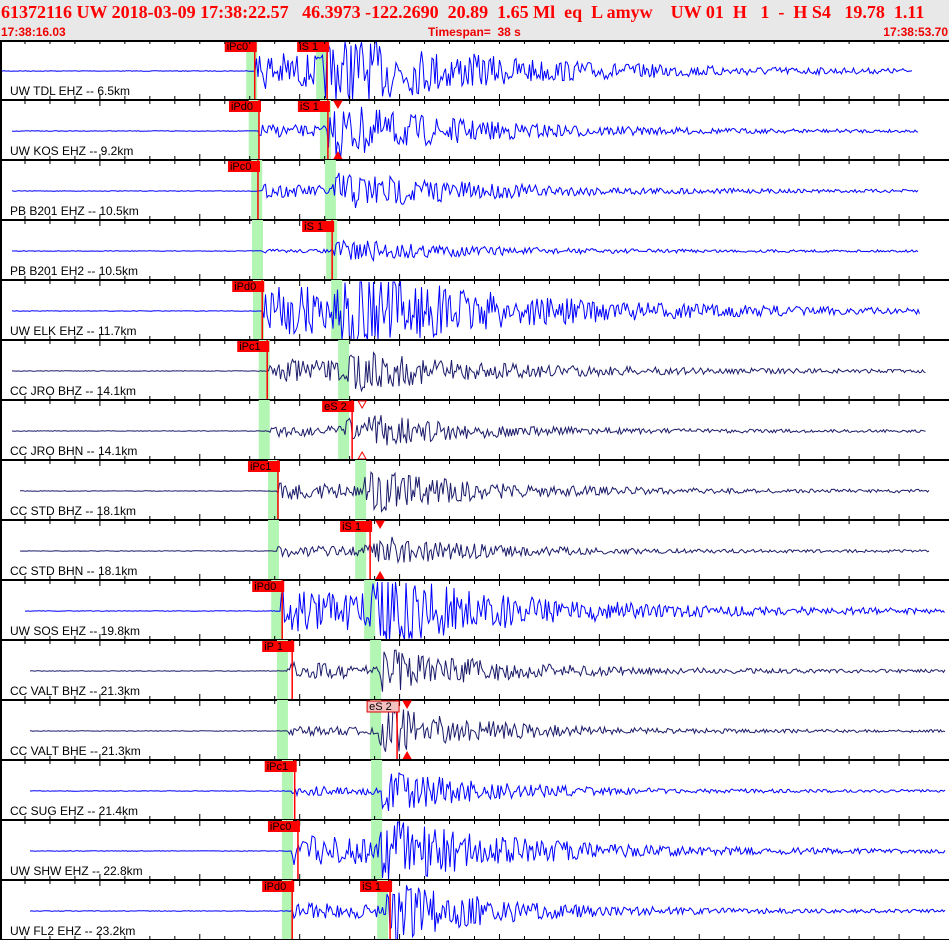 This screenshot has height=940, width=949. Describe the element at coordinates (915, 32) in the screenshot. I see `end-time: 17:38:53.70` at that location.